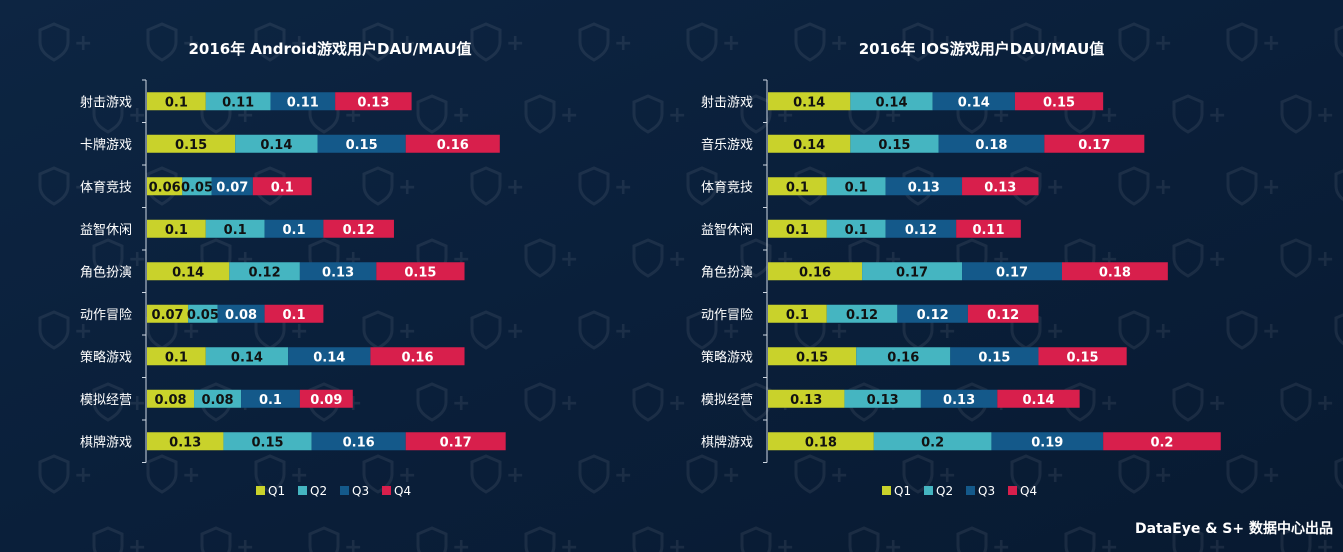  I want to click on ios-category-label: 体育竞技, so click(727, 187).